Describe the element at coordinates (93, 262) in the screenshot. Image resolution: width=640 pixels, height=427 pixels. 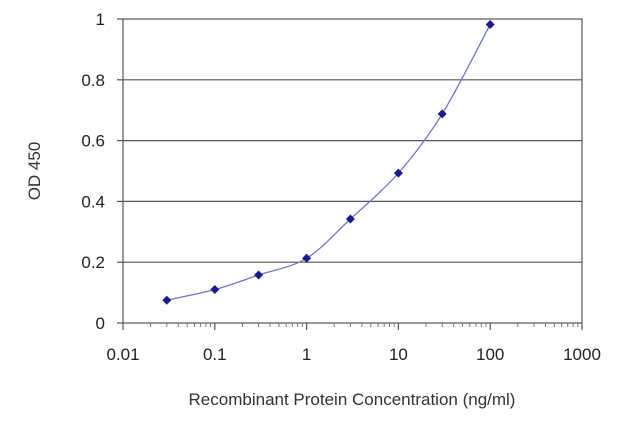
I see `y-tick-label-1: 0.2` at that location.